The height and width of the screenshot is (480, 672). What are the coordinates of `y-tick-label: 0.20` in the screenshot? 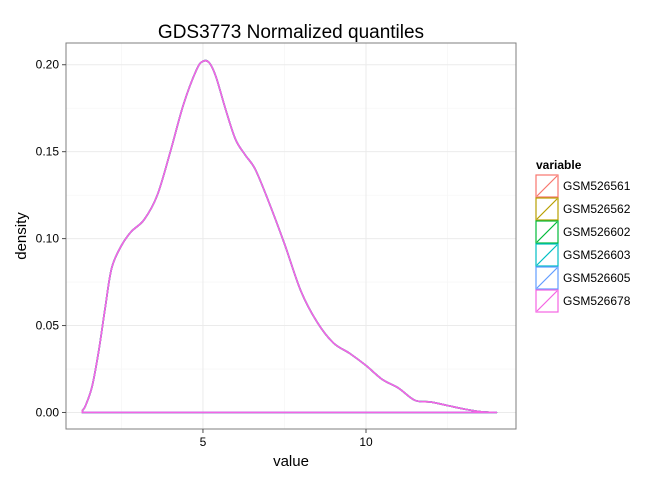 It's located at (48, 65).